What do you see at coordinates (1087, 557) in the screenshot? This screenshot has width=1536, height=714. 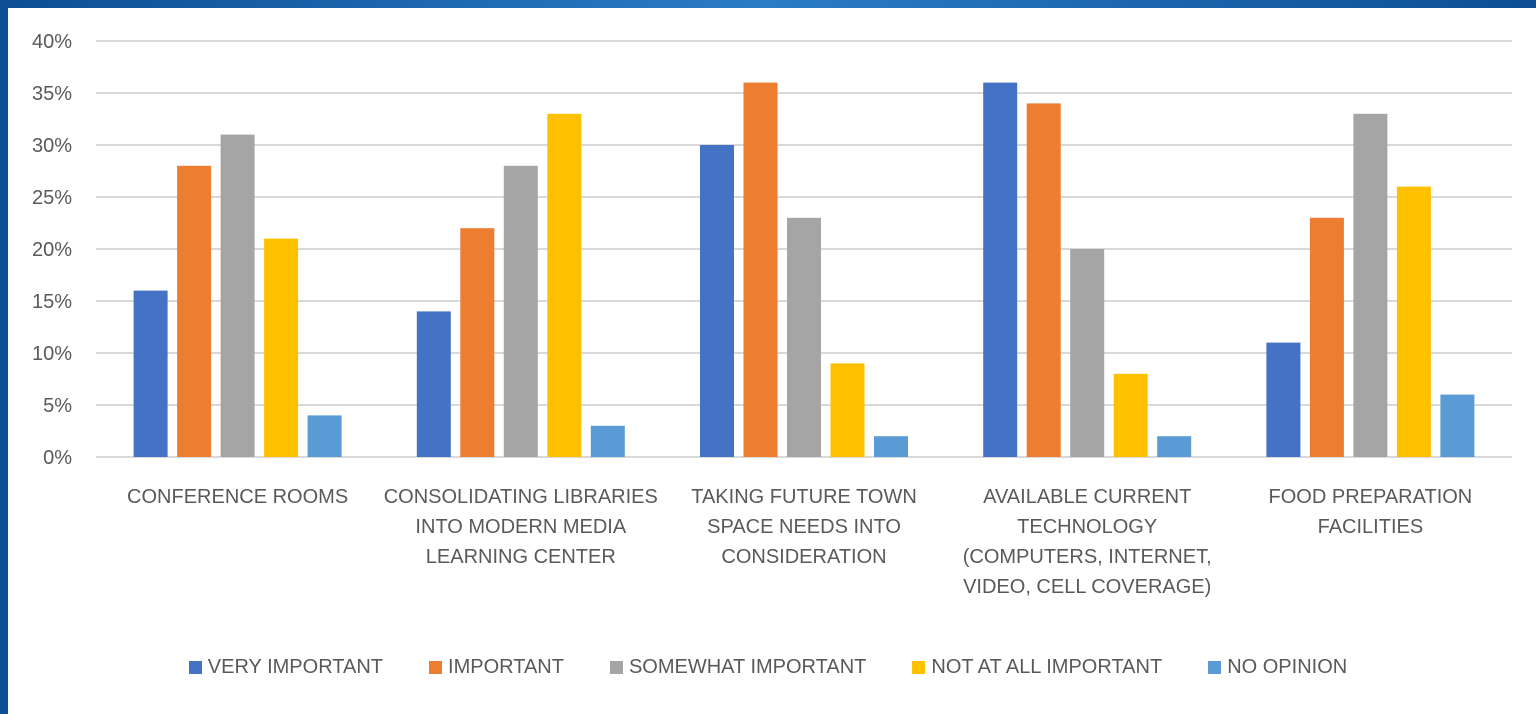 I see `x-category-label-line: (COMPUTERS, INTERNET,` at bounding box center [1087, 557].